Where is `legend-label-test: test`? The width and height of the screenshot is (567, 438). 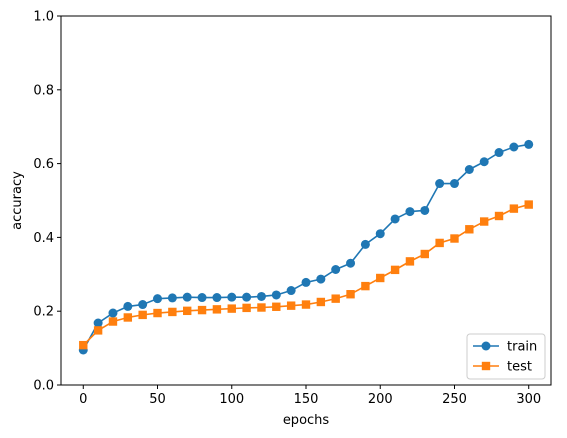
legend-label-test: test is located at coordinates (519, 367).